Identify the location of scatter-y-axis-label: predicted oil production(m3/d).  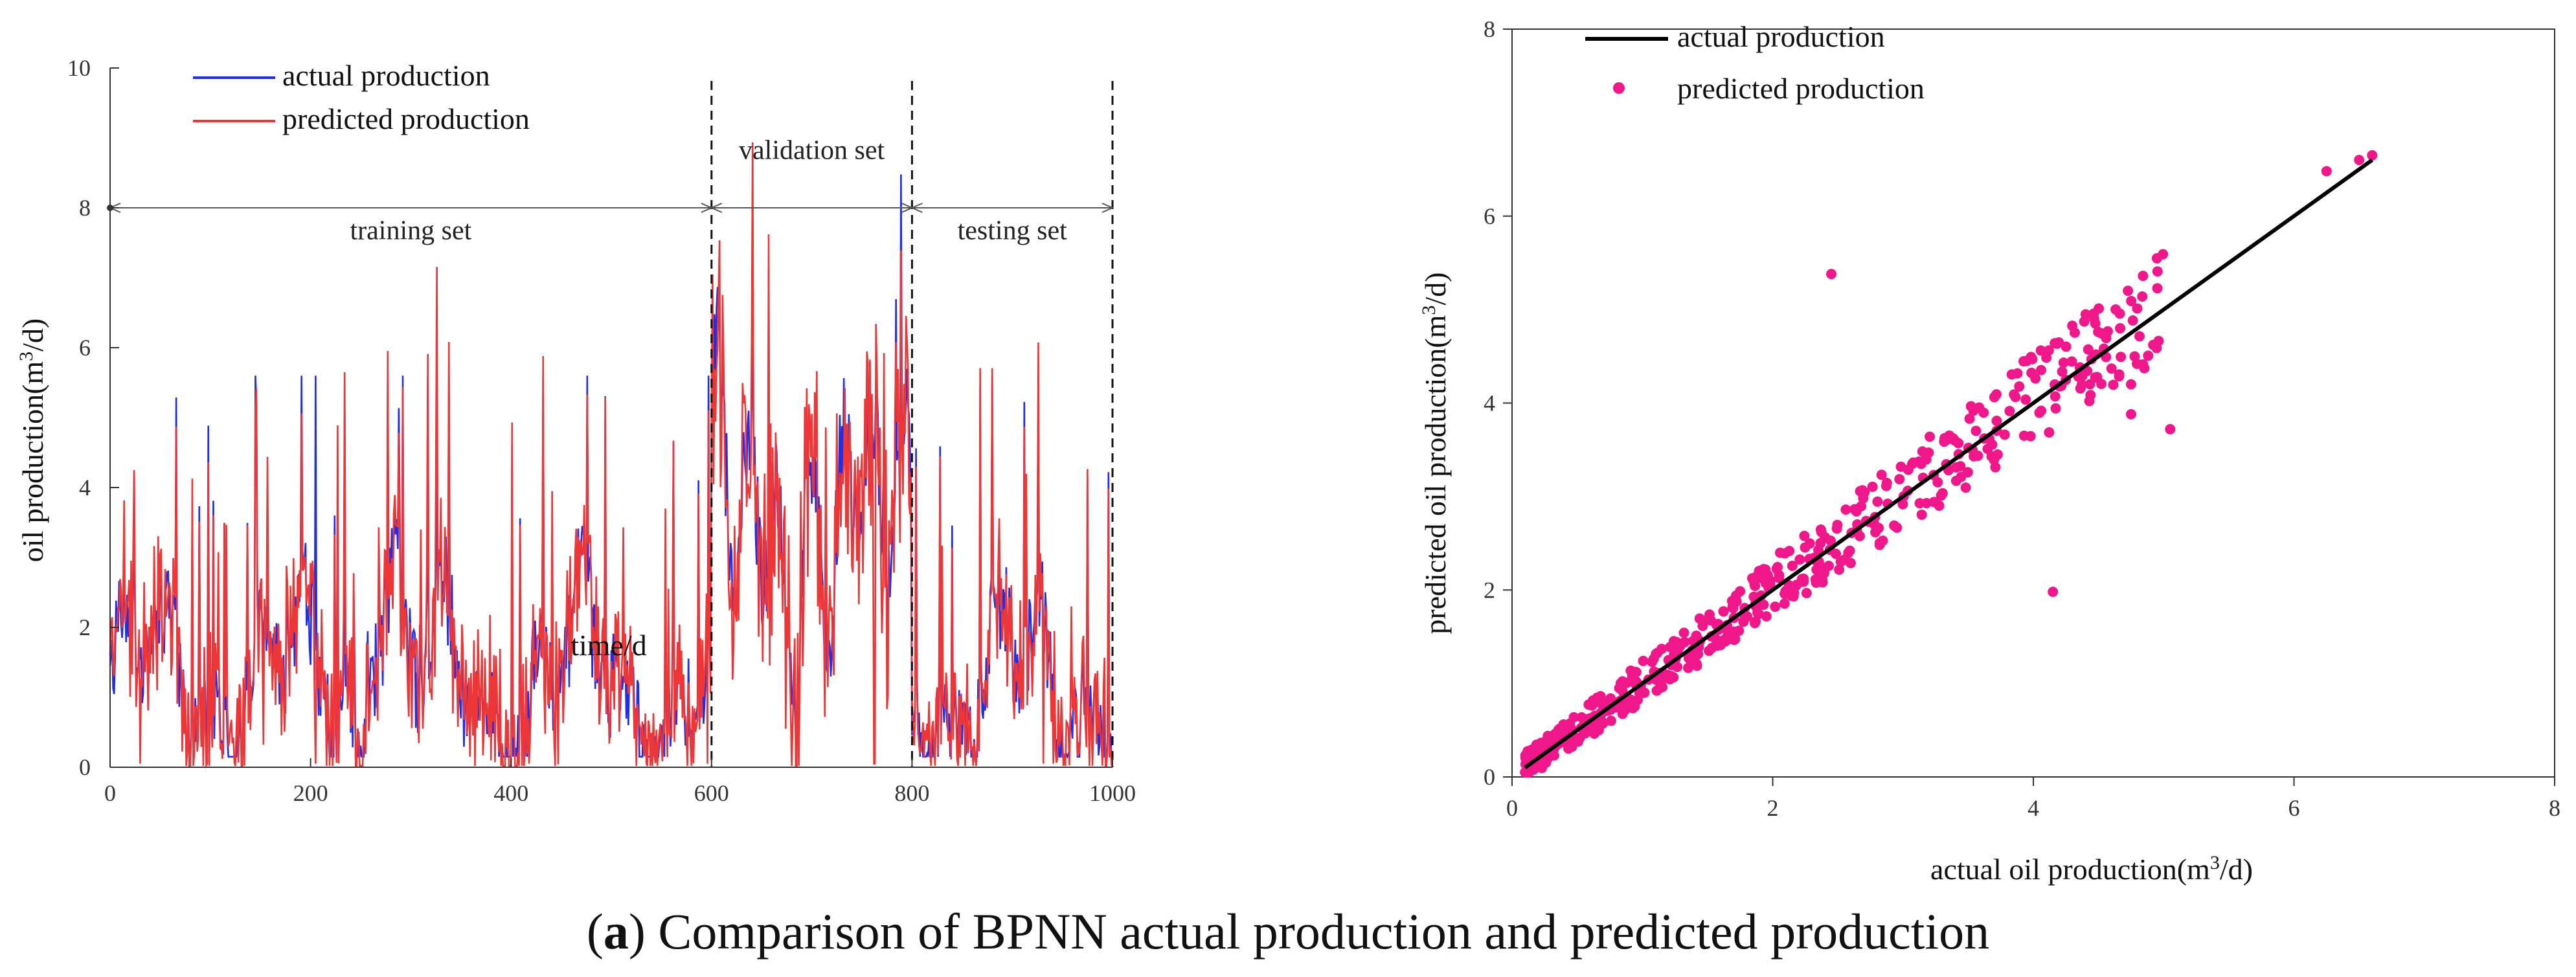
(1435, 453).